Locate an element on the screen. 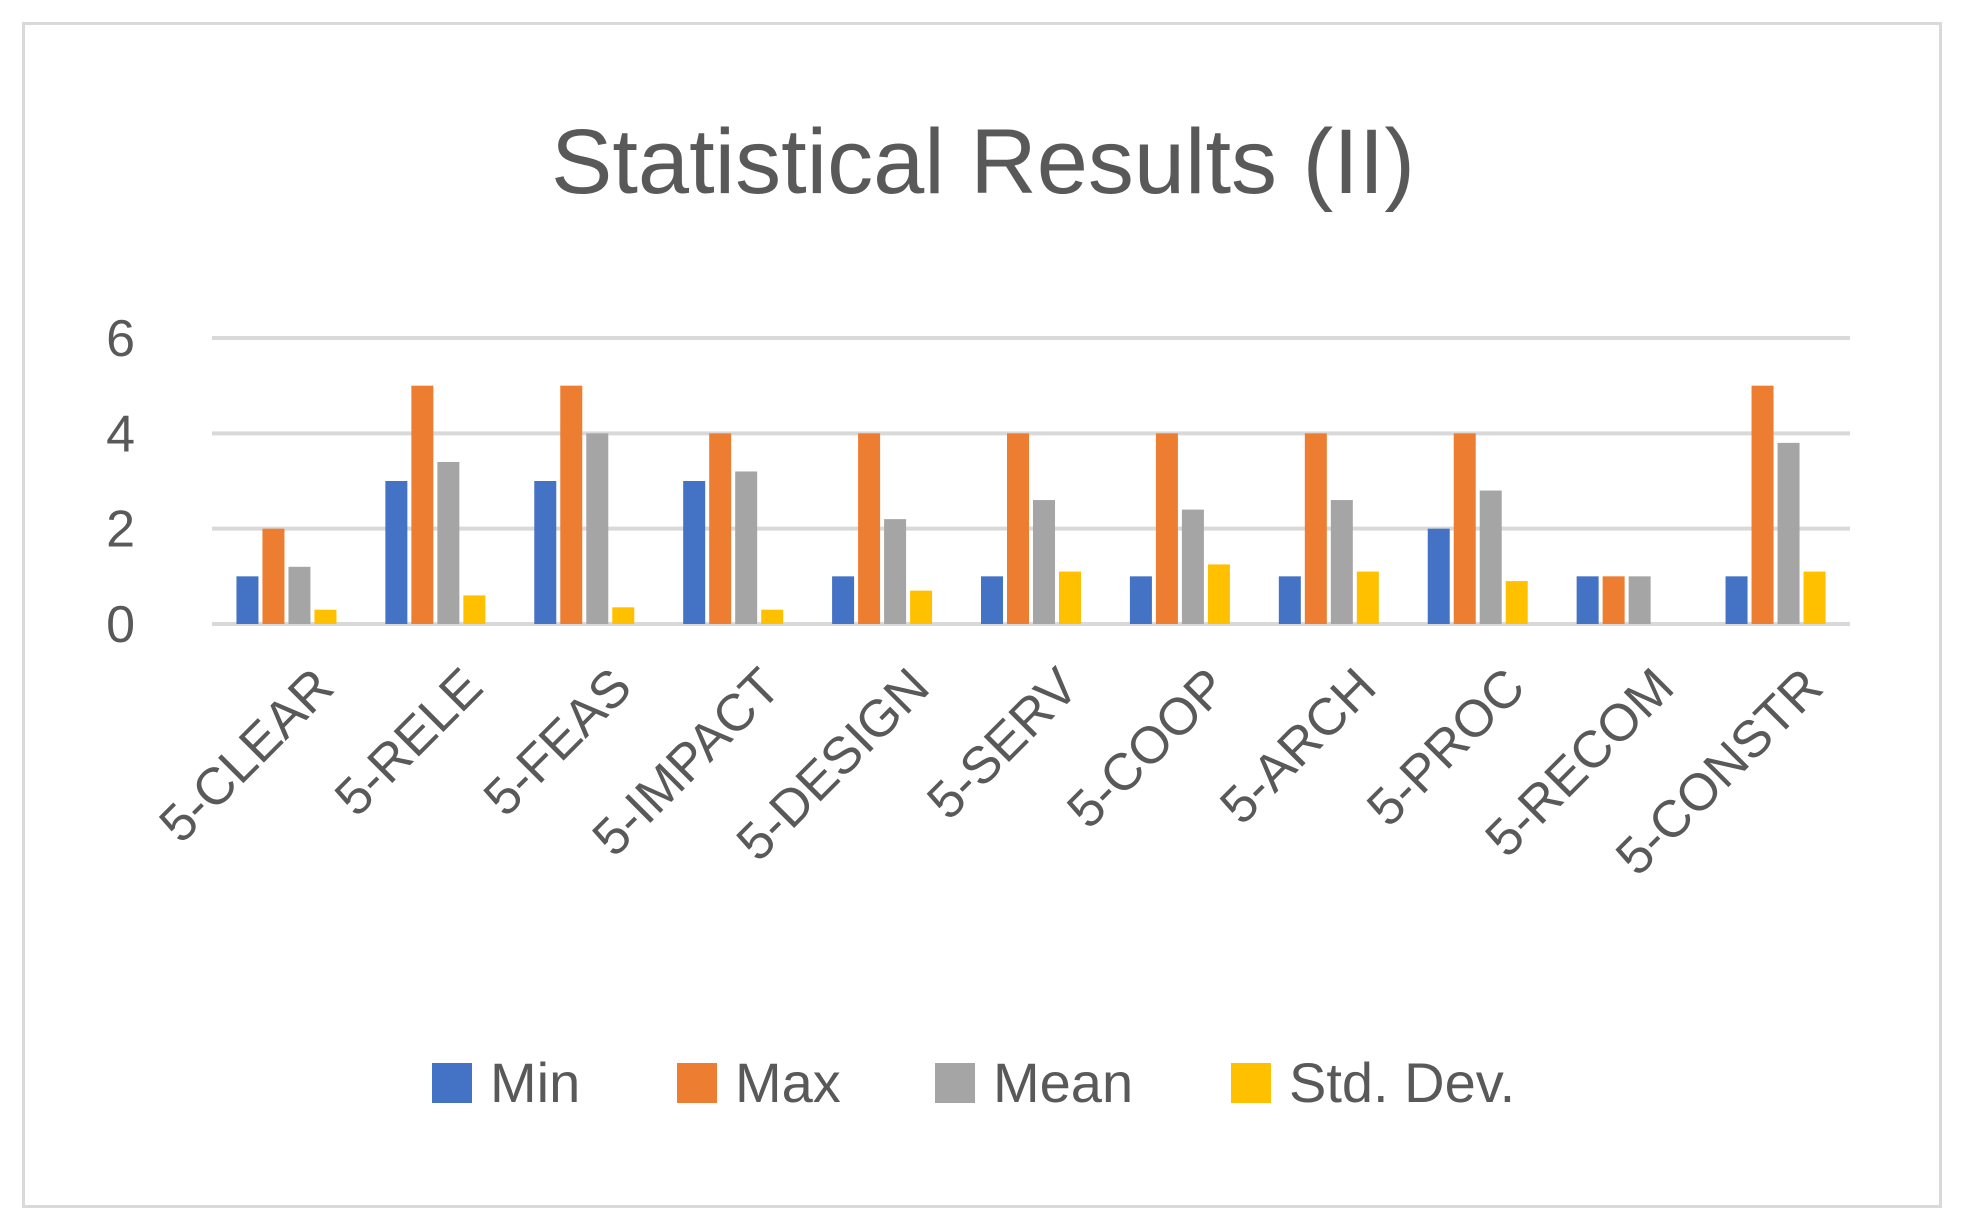 Image resolution: width=1966 pixels, height=1232 pixels. bar-min-5-clear is located at coordinates (247, 600).